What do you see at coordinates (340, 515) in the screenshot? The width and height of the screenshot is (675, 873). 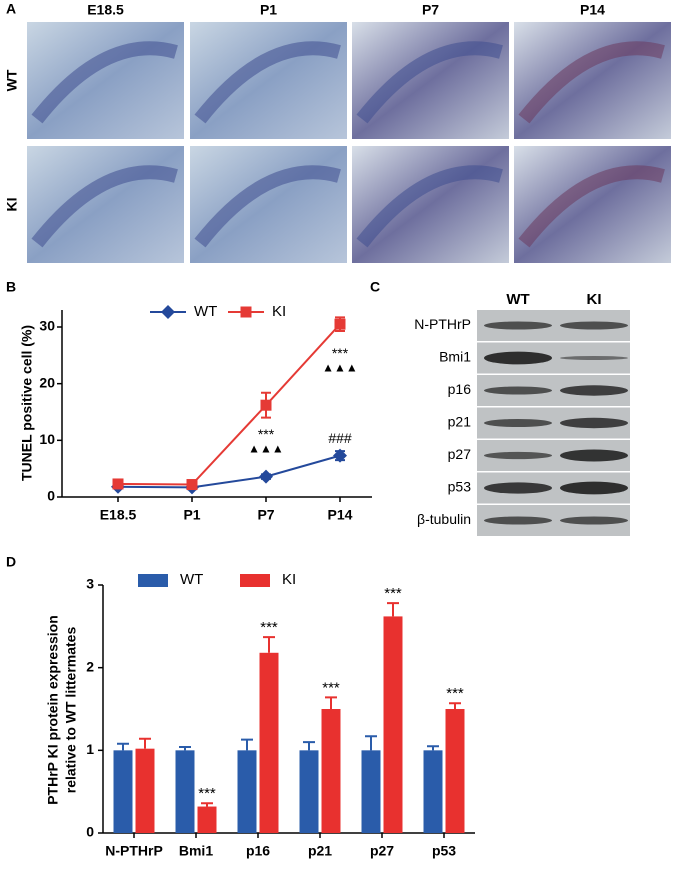 I see `x-tick-label: P14` at bounding box center [340, 515].